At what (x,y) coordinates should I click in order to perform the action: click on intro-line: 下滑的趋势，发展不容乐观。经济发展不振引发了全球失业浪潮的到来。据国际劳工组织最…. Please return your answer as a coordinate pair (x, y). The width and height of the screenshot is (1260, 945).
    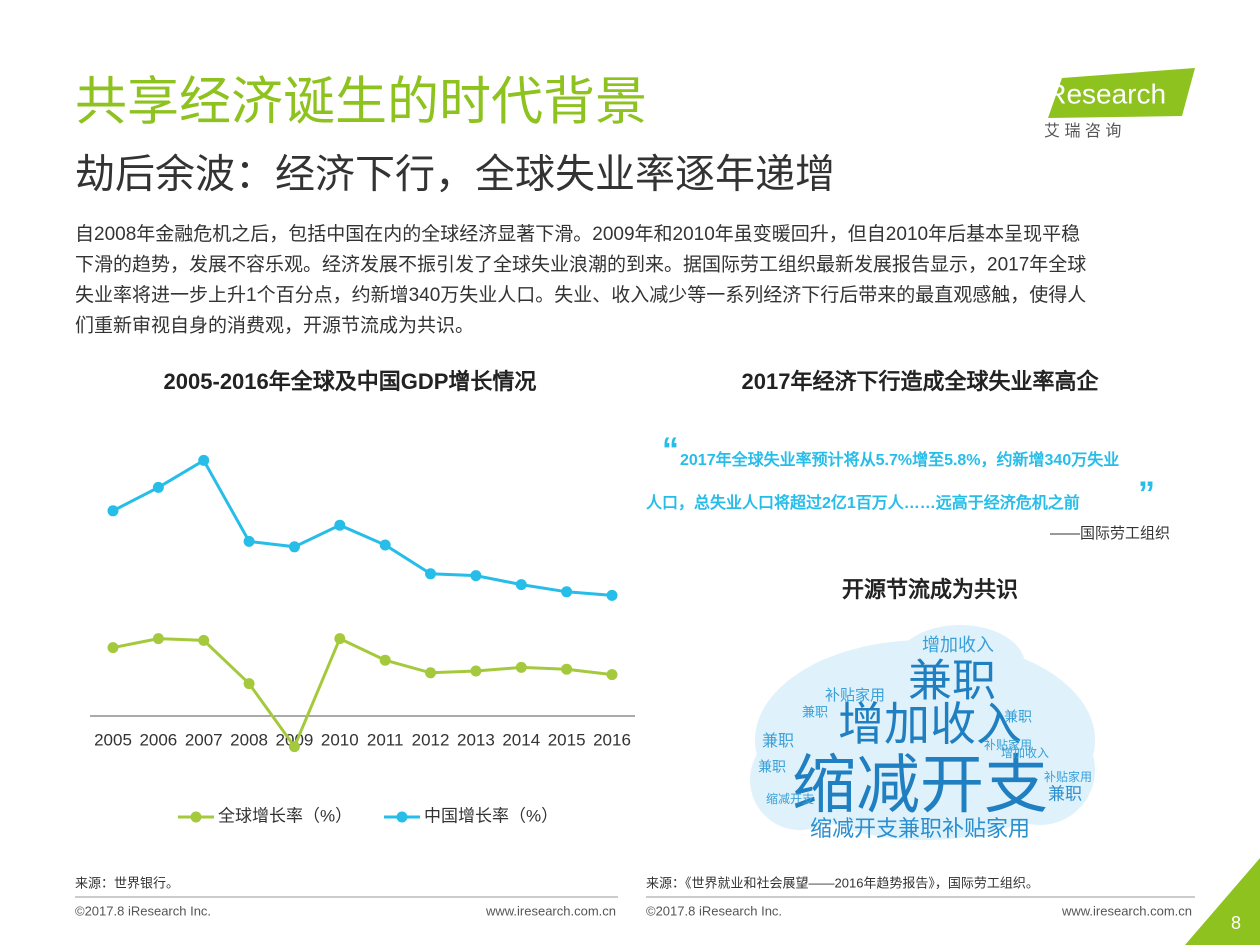
    Looking at the image, I should click on (580, 265).